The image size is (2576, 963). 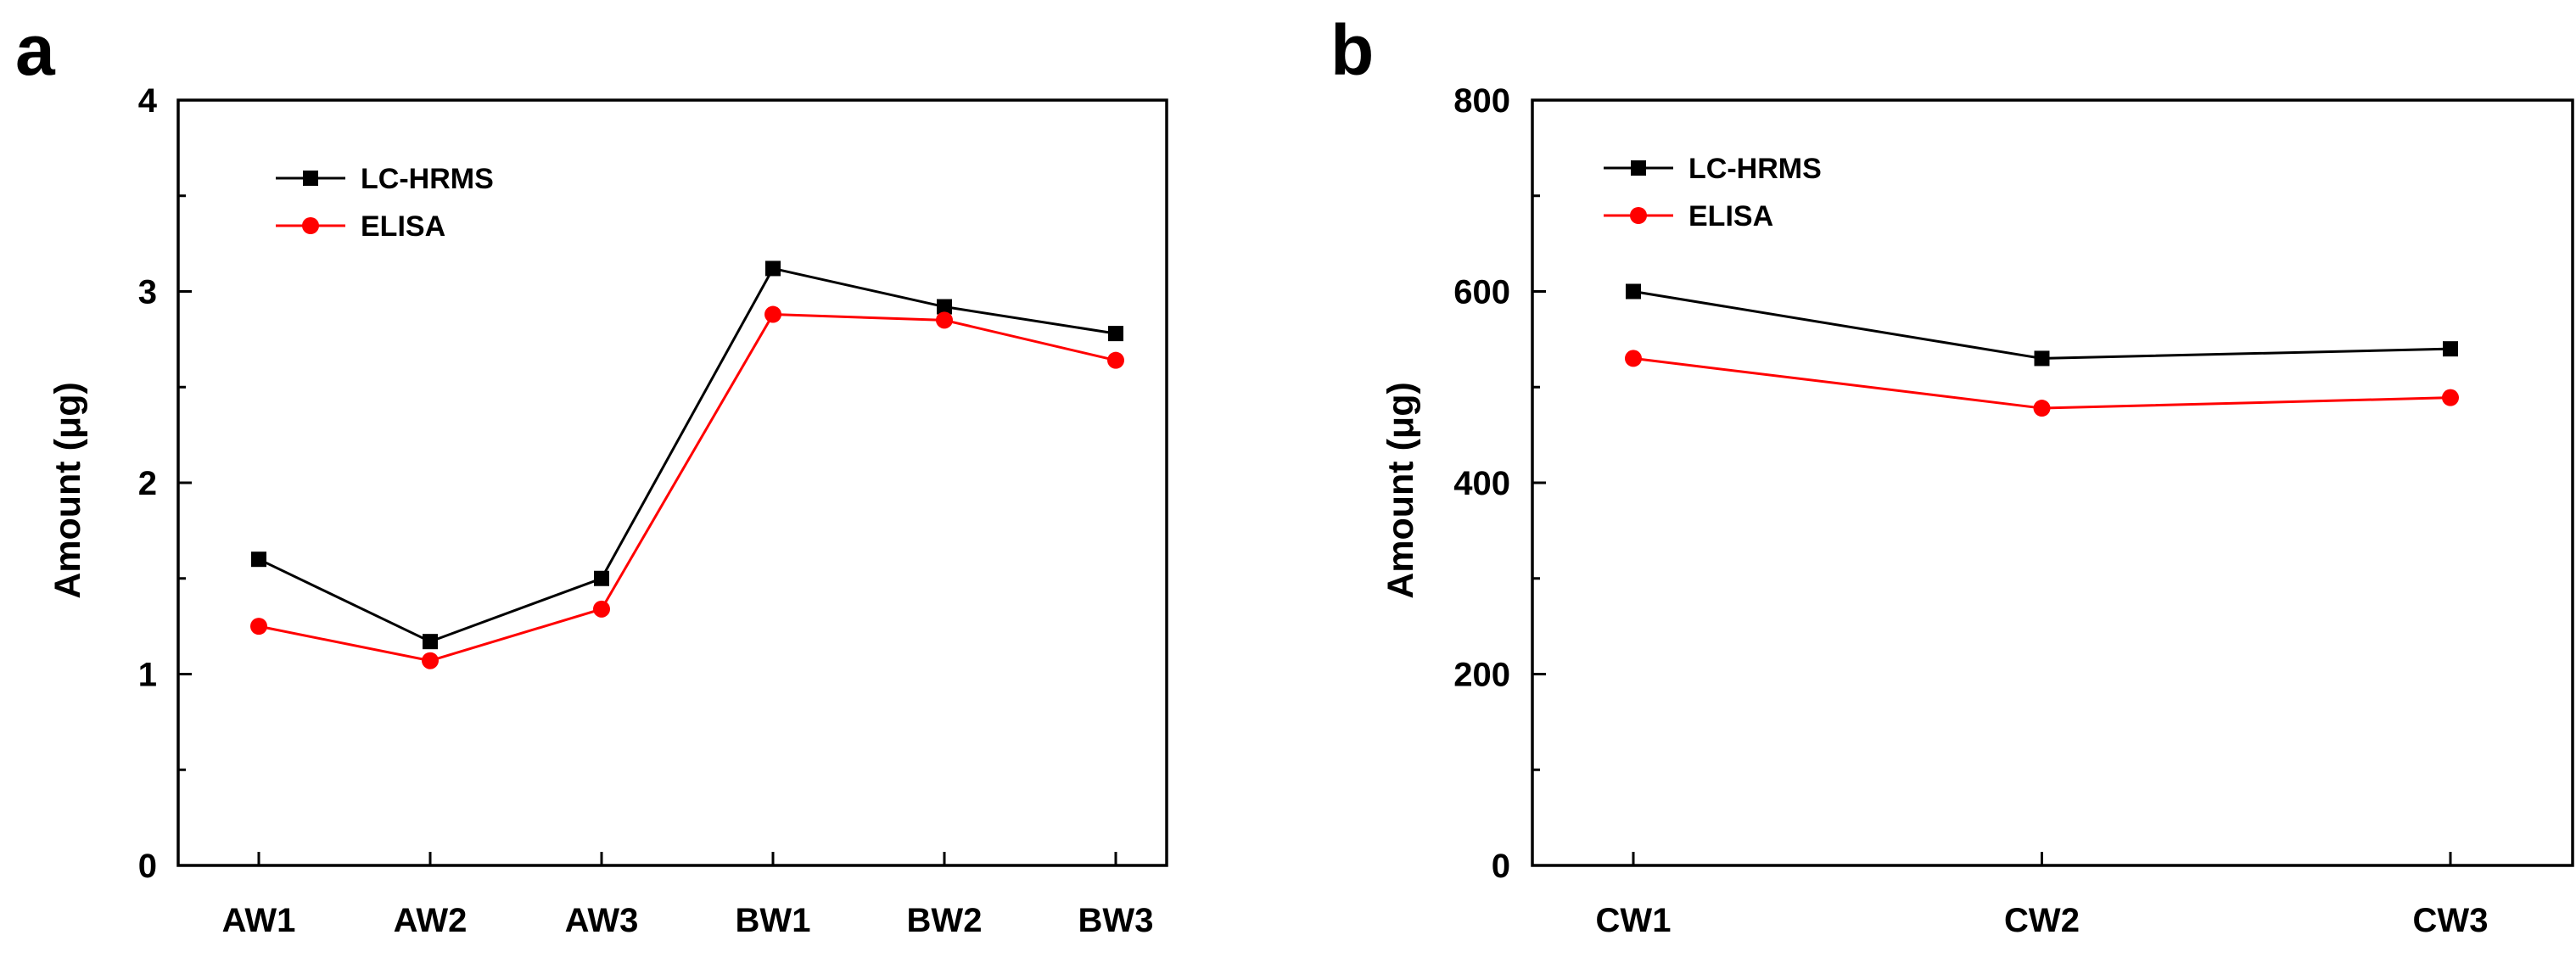 I want to click on y-tick-label-a: 3, so click(x=147, y=292).